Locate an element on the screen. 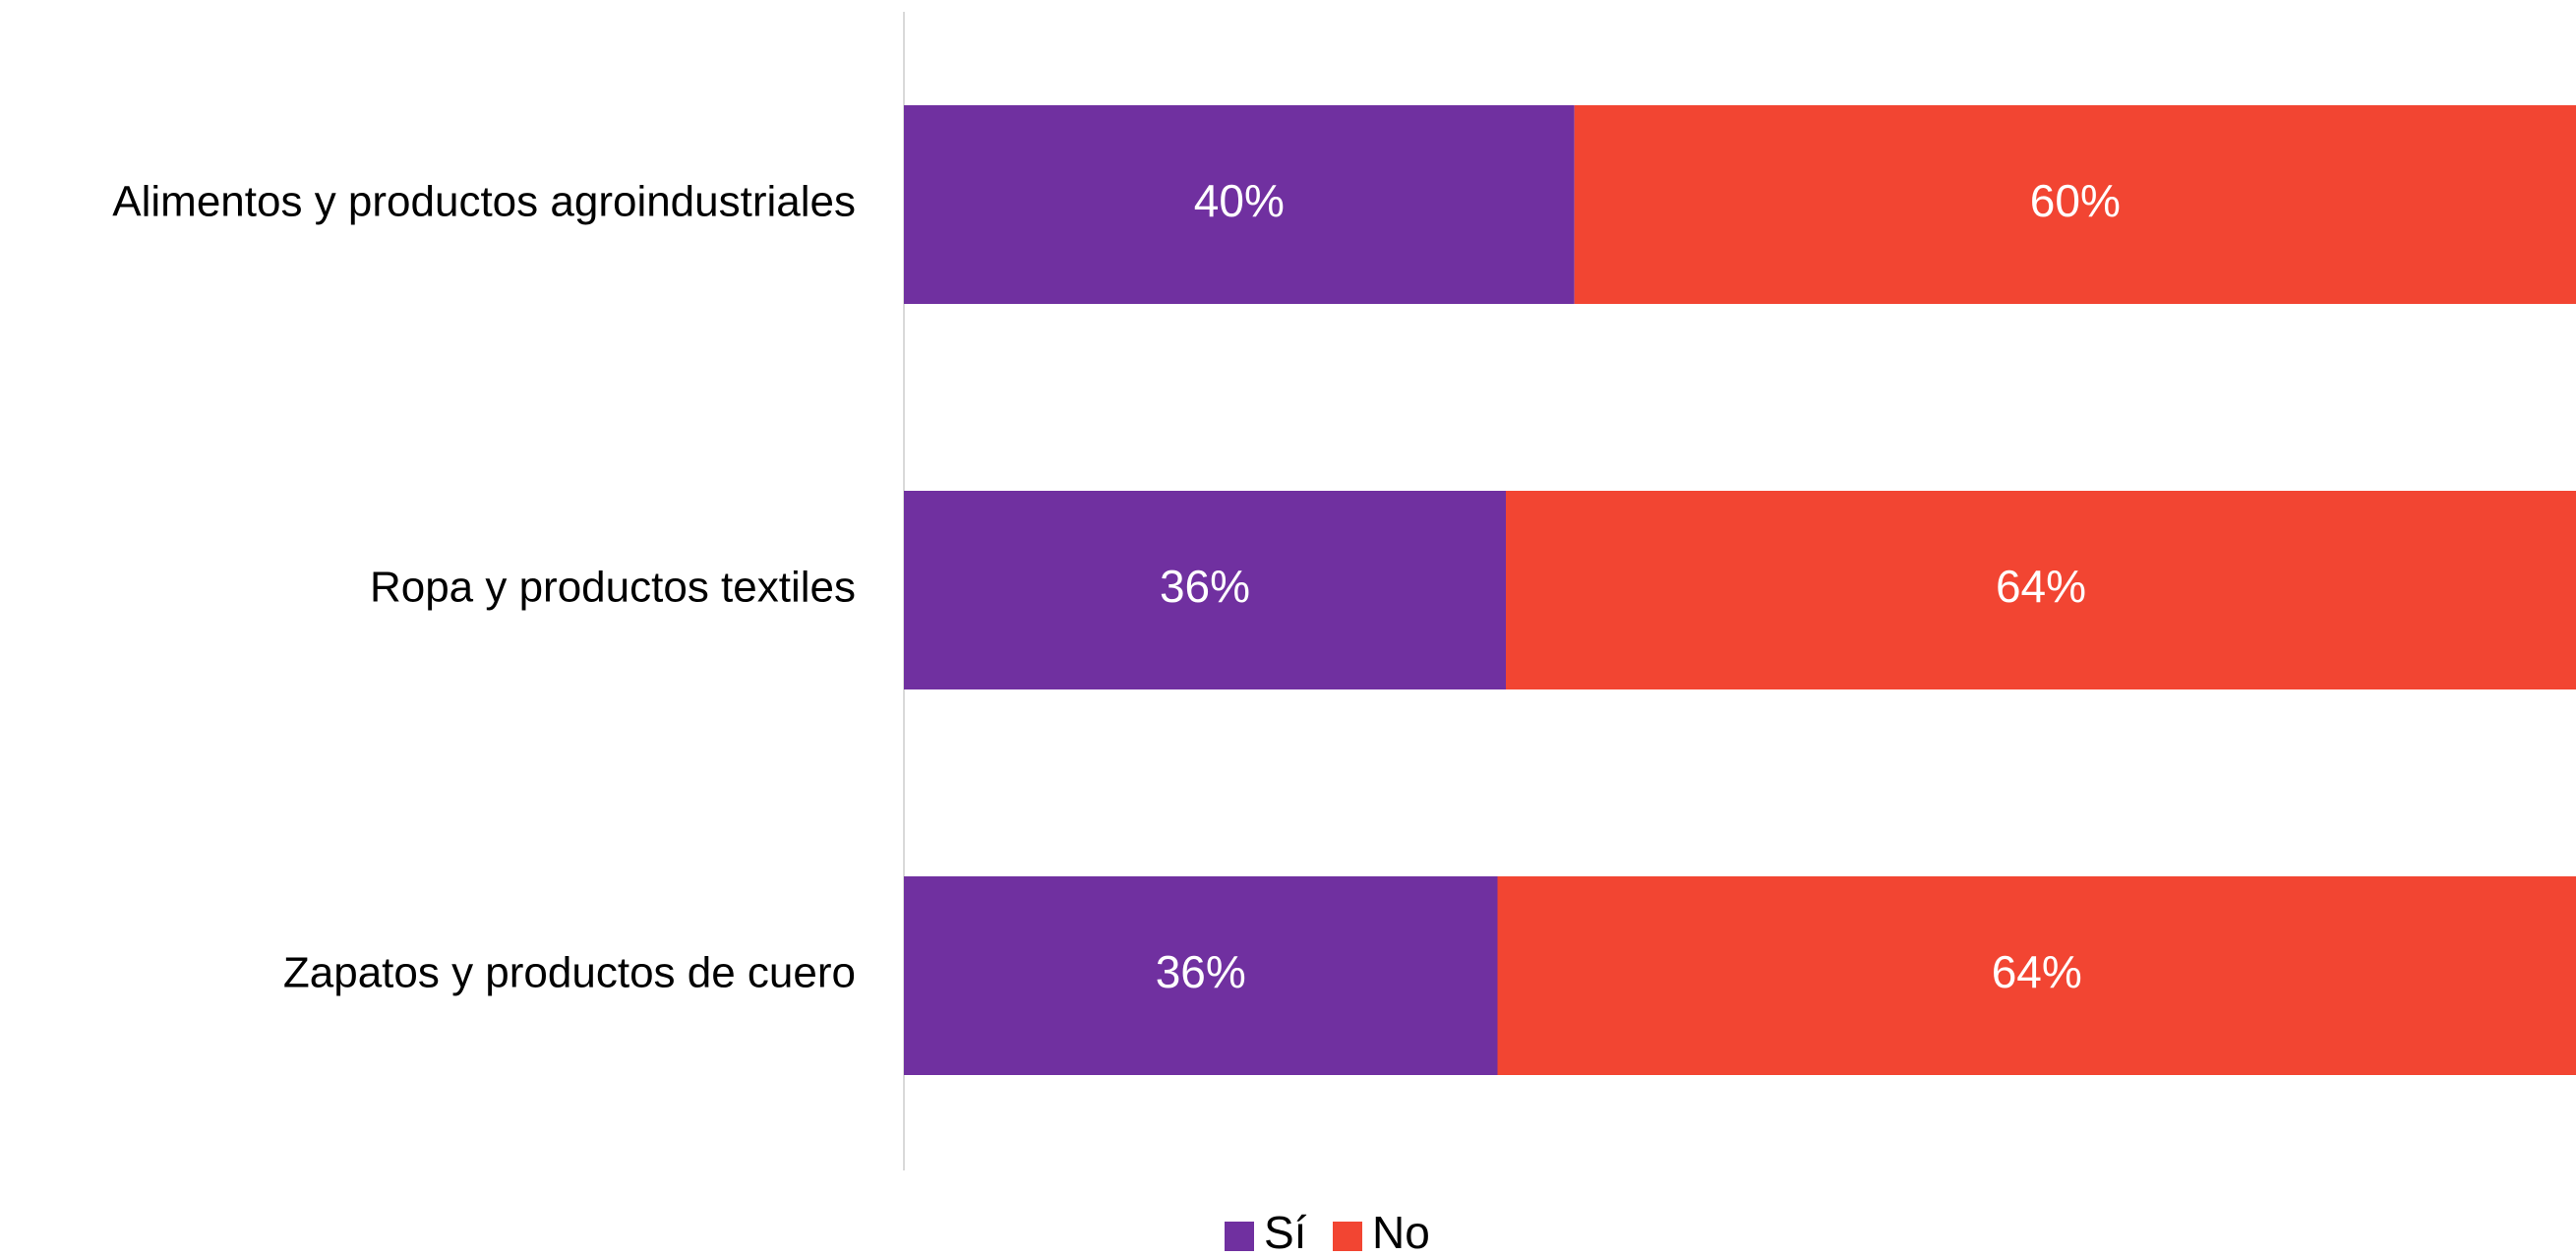  category-label: Zapatos y productos de cuero is located at coordinates (569, 973).